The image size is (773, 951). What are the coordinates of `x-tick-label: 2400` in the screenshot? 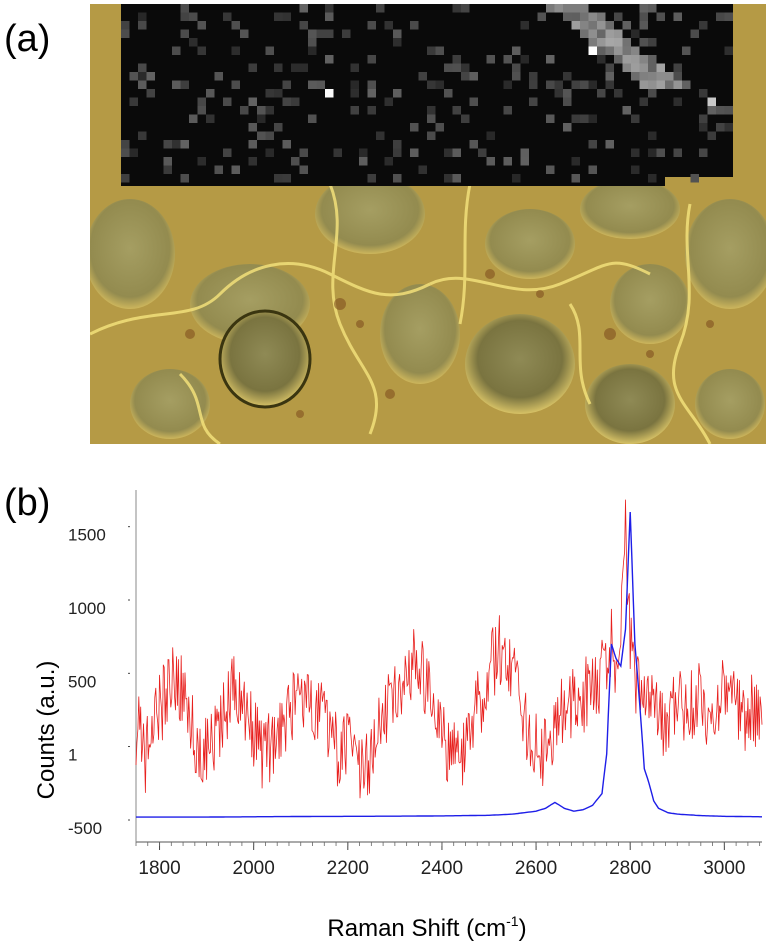 It's located at (442, 868).